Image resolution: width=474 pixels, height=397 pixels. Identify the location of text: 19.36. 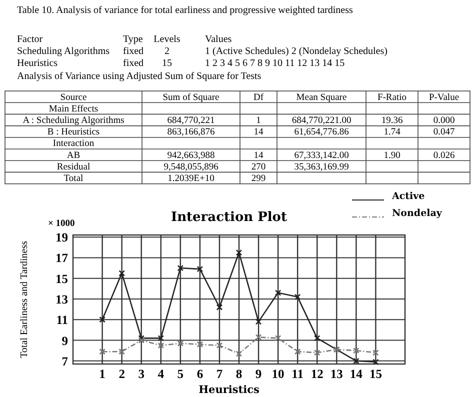
(392, 121).